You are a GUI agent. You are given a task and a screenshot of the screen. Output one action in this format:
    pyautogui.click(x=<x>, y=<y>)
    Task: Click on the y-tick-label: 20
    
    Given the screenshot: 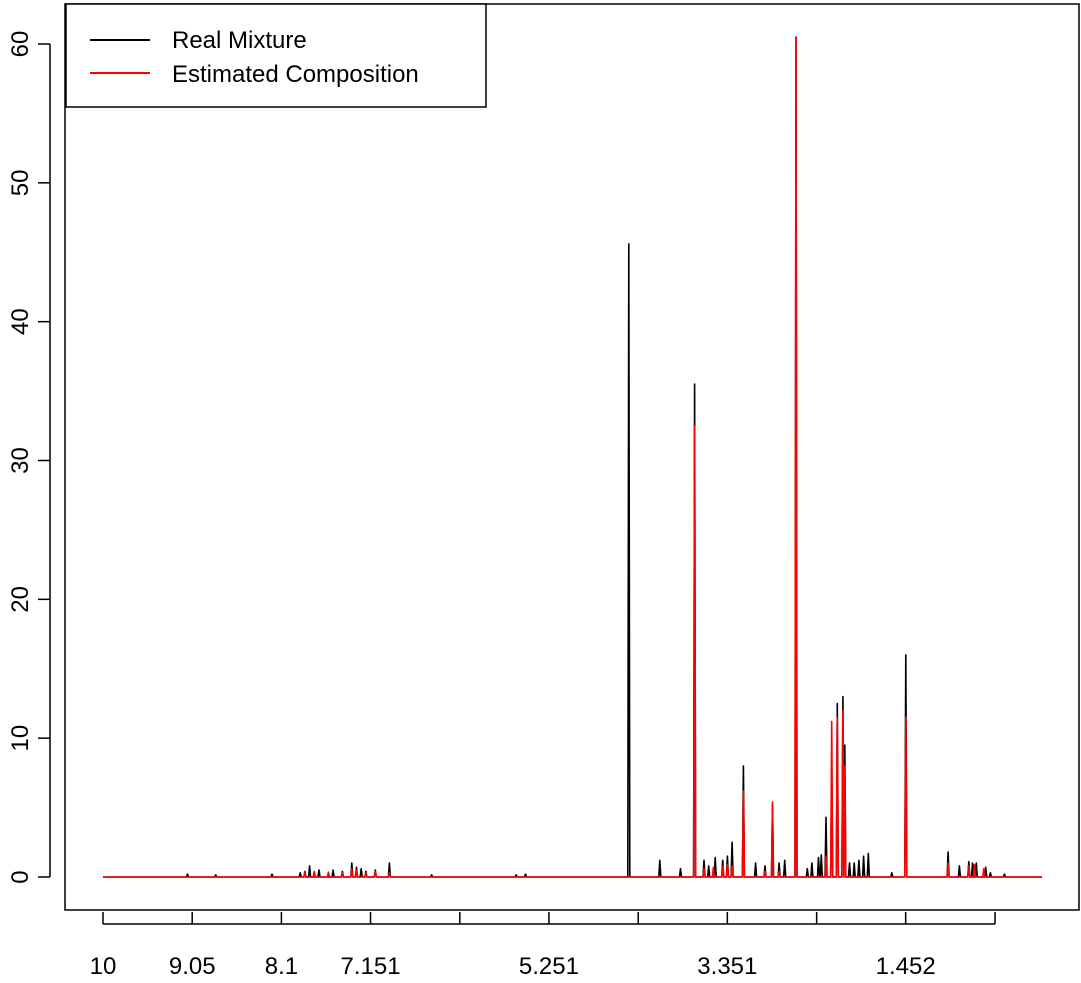 What is the action you would take?
    pyautogui.click(x=20, y=599)
    